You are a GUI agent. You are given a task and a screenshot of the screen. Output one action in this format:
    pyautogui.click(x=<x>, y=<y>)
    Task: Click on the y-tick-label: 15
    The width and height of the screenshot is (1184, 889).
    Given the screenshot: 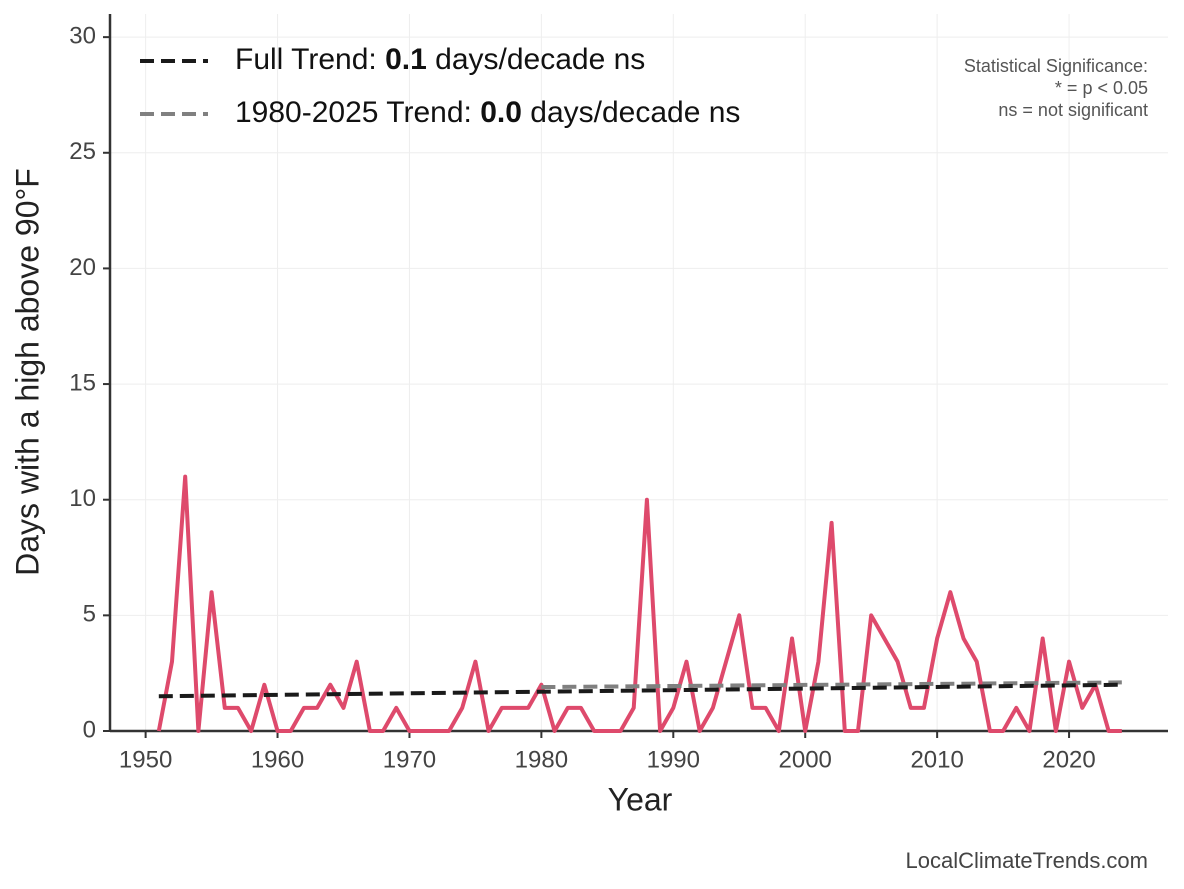 What is the action you would take?
    pyautogui.click(x=82, y=382)
    